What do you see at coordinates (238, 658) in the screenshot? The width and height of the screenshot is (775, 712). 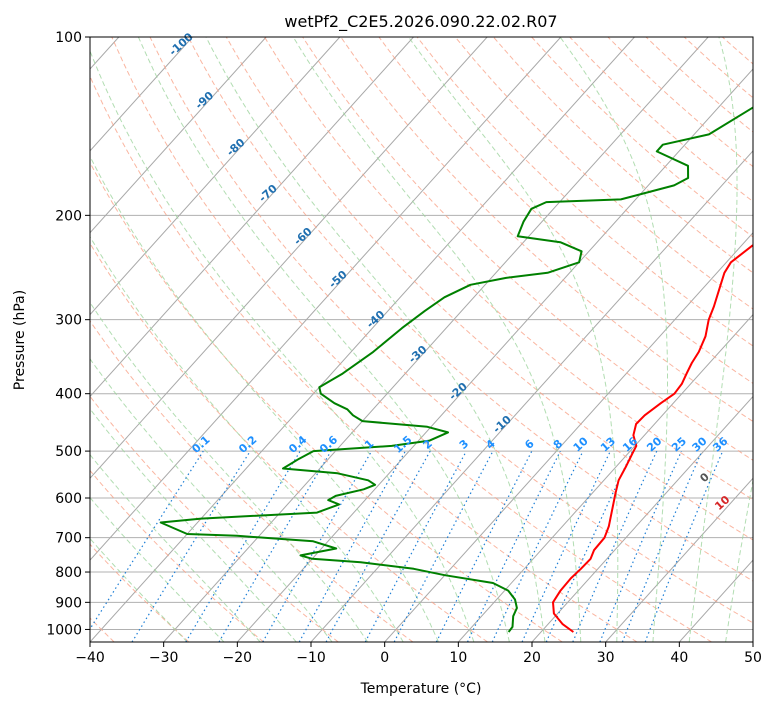 I see `x-tick-label: −20` at bounding box center [238, 658].